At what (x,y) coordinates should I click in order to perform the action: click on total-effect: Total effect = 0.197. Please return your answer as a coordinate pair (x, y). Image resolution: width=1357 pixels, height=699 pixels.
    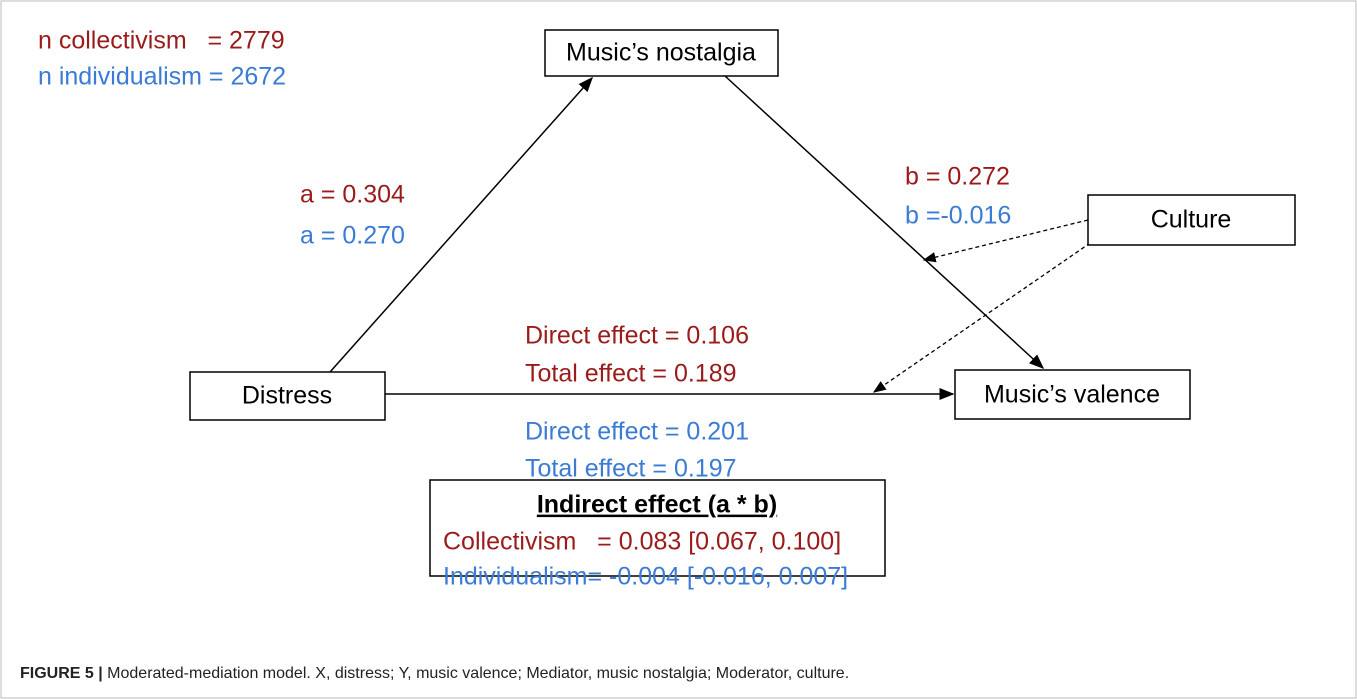
    Looking at the image, I should click on (631, 469).